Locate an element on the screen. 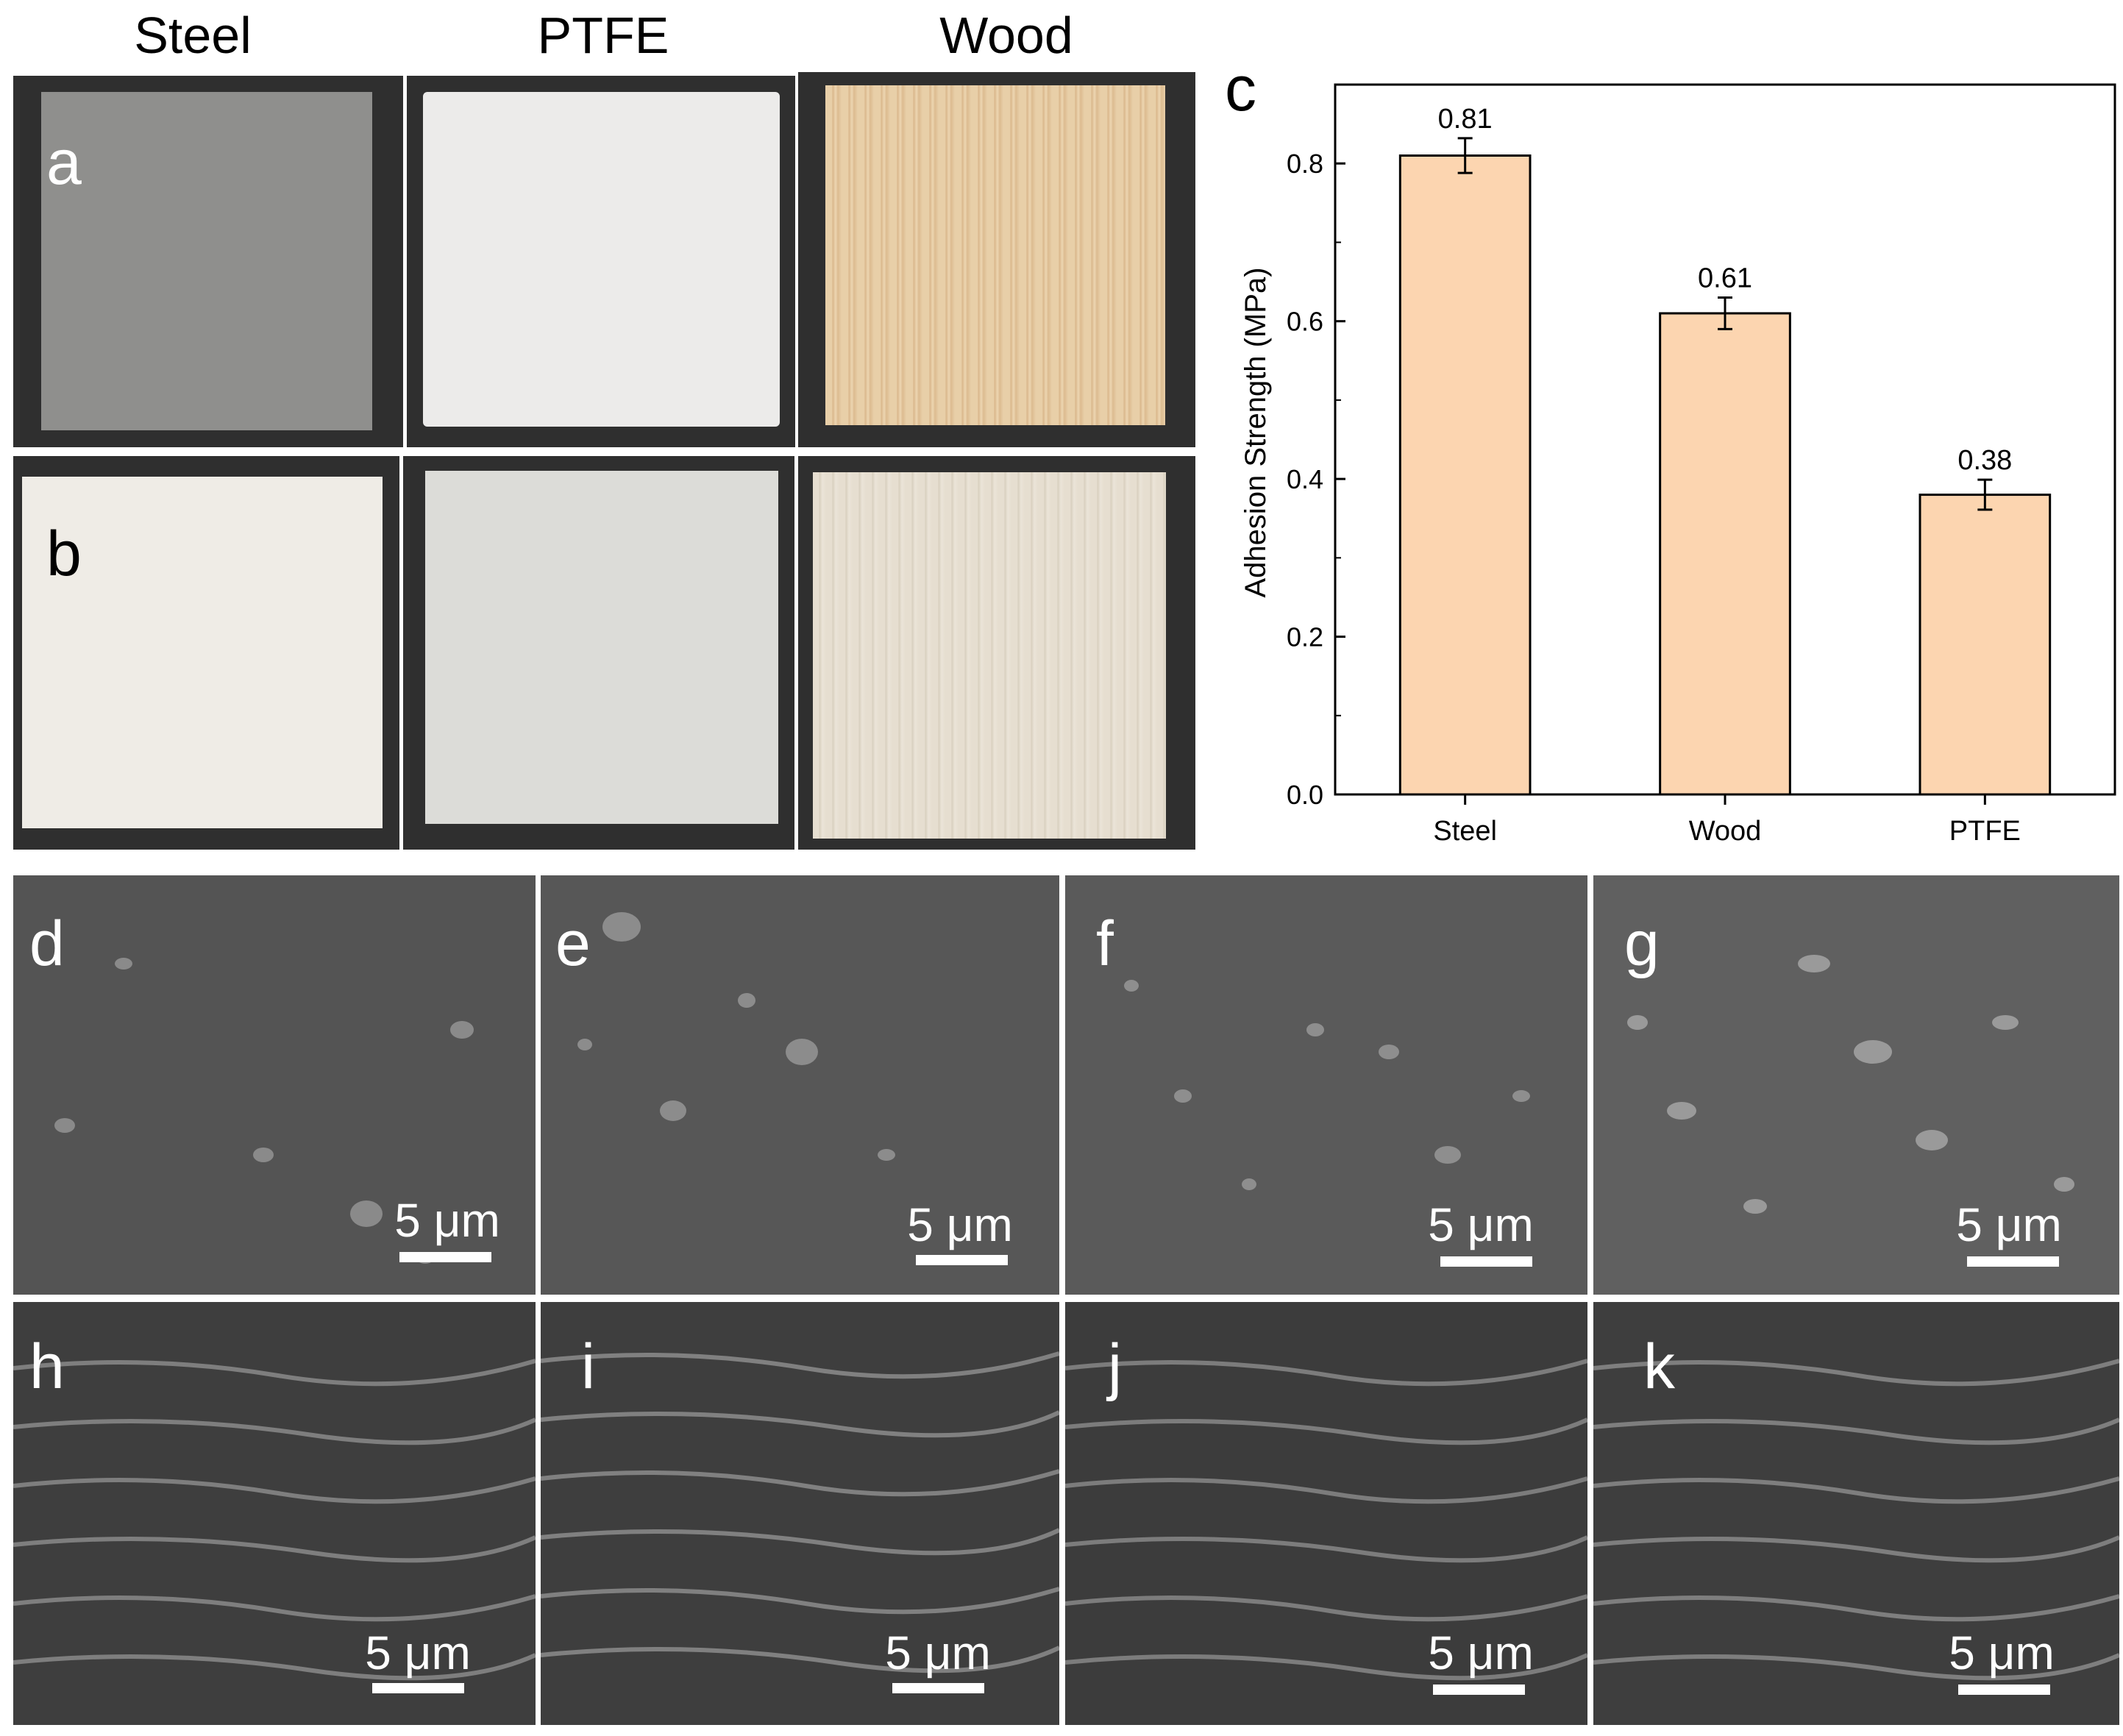 The height and width of the screenshot is (1736, 2123). panel-label-f: f is located at coordinates (1105, 943).